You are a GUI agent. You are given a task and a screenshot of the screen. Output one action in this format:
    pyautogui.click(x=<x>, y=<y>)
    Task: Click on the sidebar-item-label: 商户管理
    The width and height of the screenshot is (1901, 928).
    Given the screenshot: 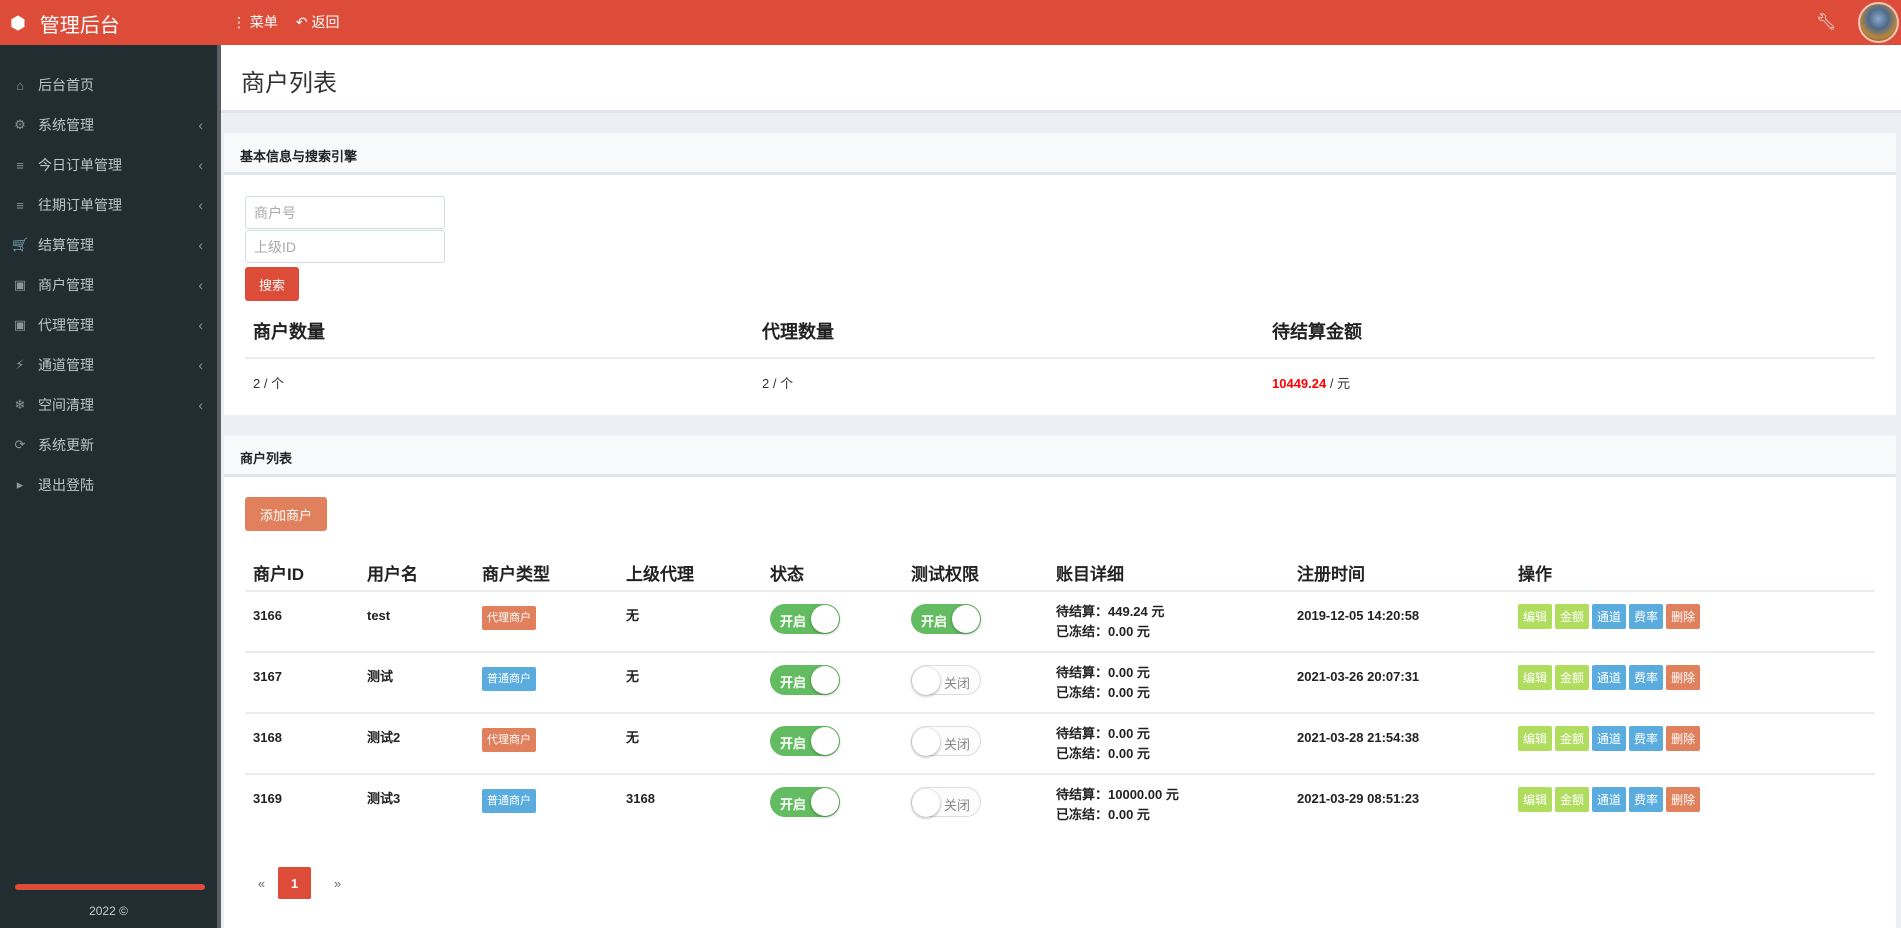 What is the action you would take?
    pyautogui.click(x=66, y=285)
    